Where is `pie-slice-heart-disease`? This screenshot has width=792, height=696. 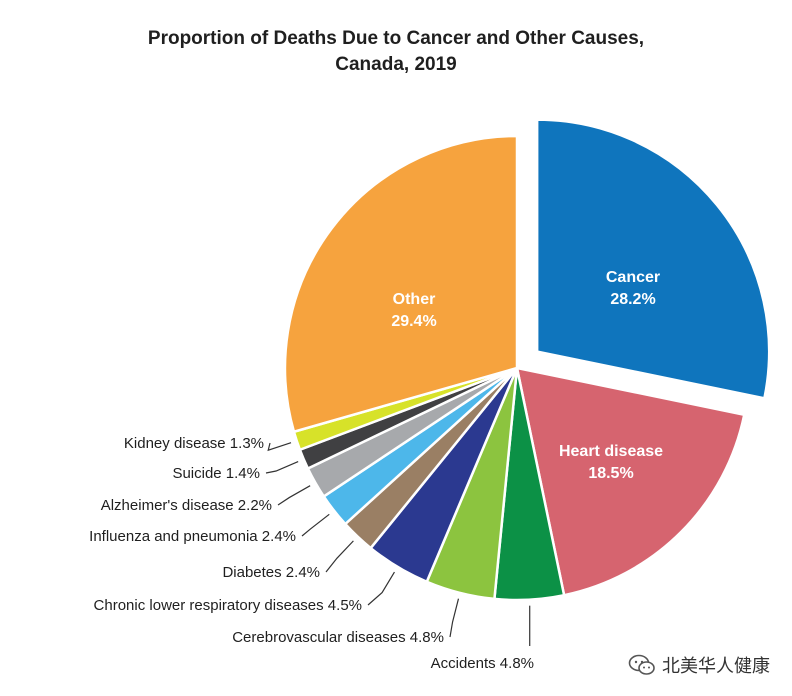 pie-slice-heart-disease is located at coordinates (630, 481).